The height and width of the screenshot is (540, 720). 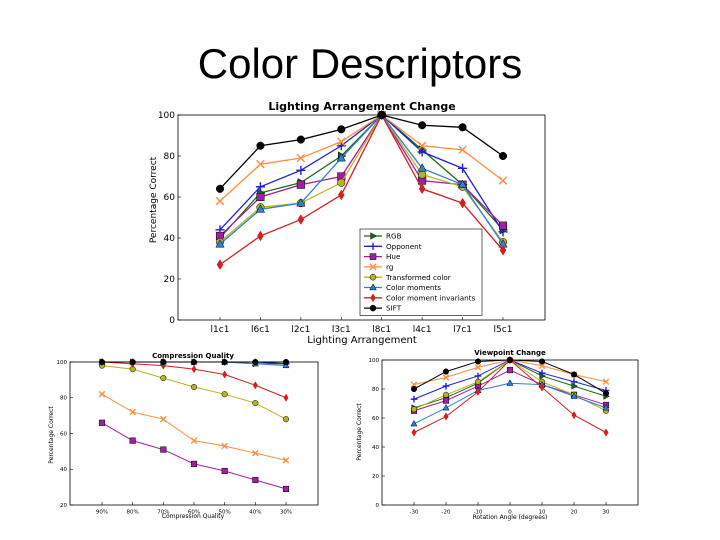 What do you see at coordinates (375, 419) in the screenshot?
I see `y-tick-label: 60` at bounding box center [375, 419].